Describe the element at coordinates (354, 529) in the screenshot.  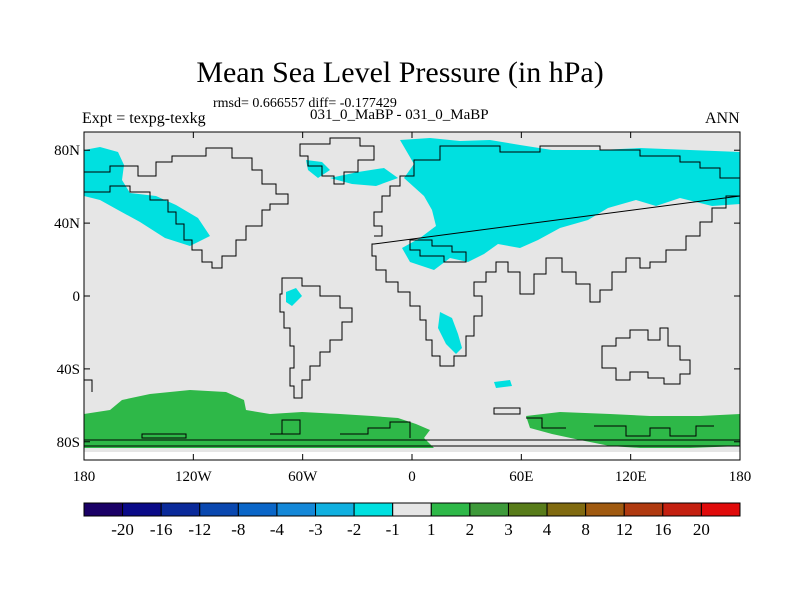
I see `colorbar-label: -2` at that location.